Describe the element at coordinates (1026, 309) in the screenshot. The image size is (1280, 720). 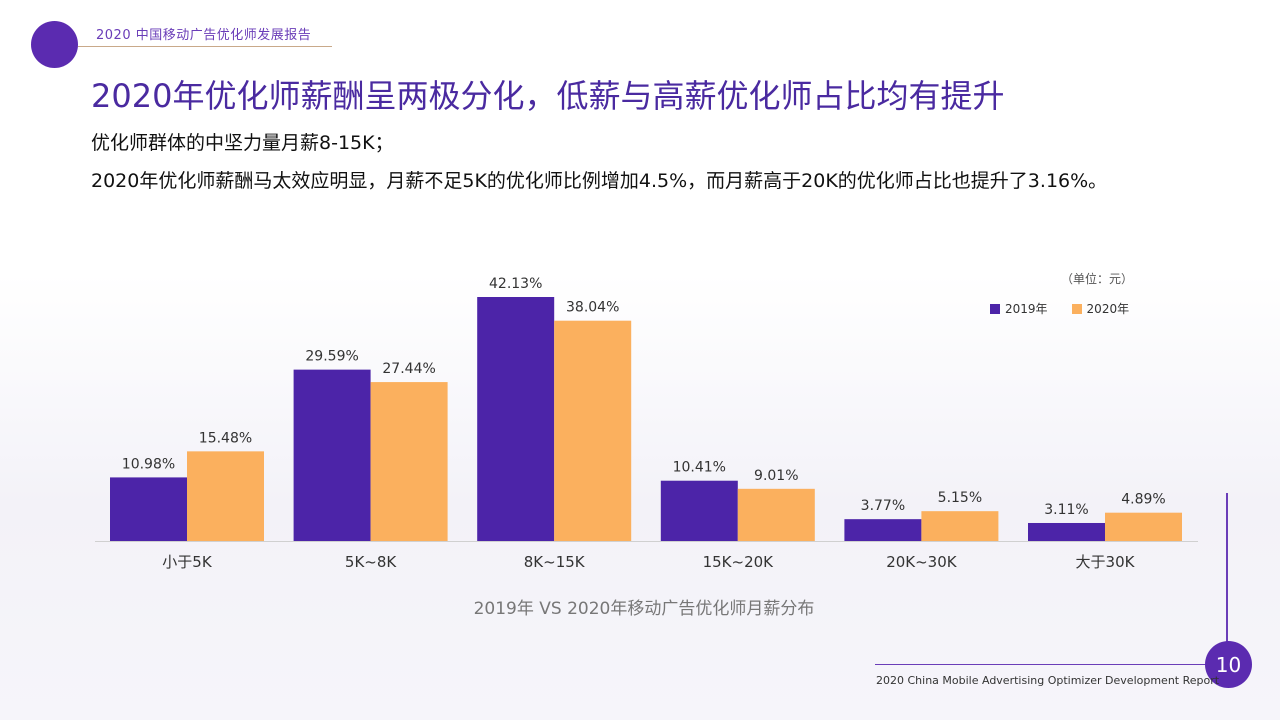
I see `legend-label-2019: 2019年` at that location.